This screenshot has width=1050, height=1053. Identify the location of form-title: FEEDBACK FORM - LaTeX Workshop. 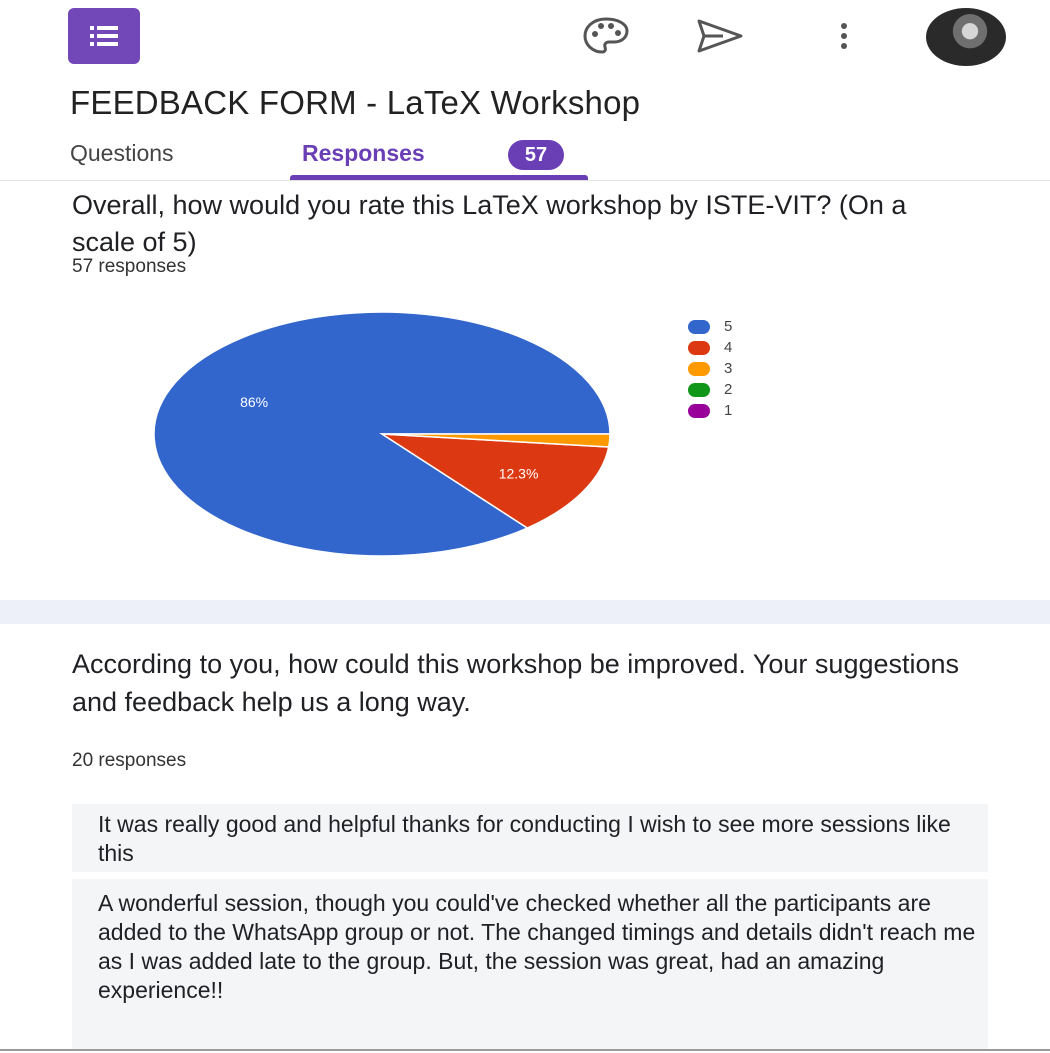
(355, 102).